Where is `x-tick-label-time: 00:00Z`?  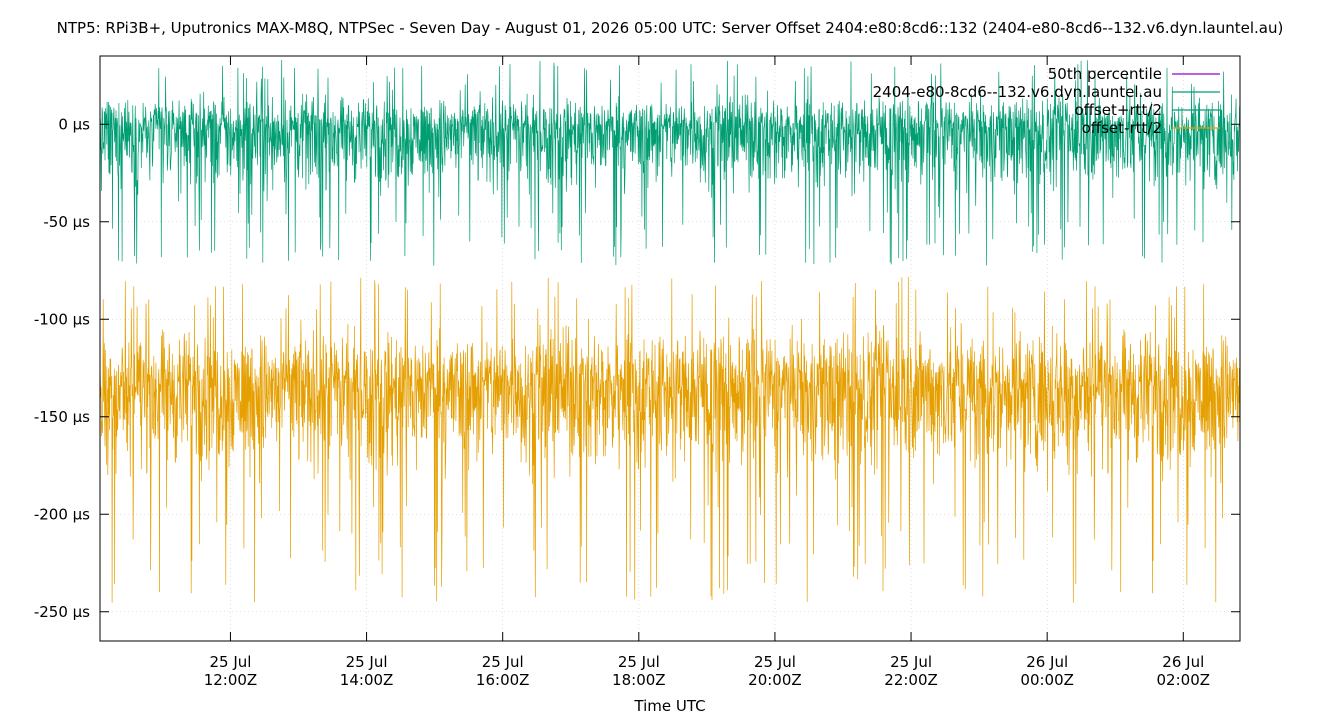
x-tick-label-time: 00:00Z is located at coordinates (1047, 680).